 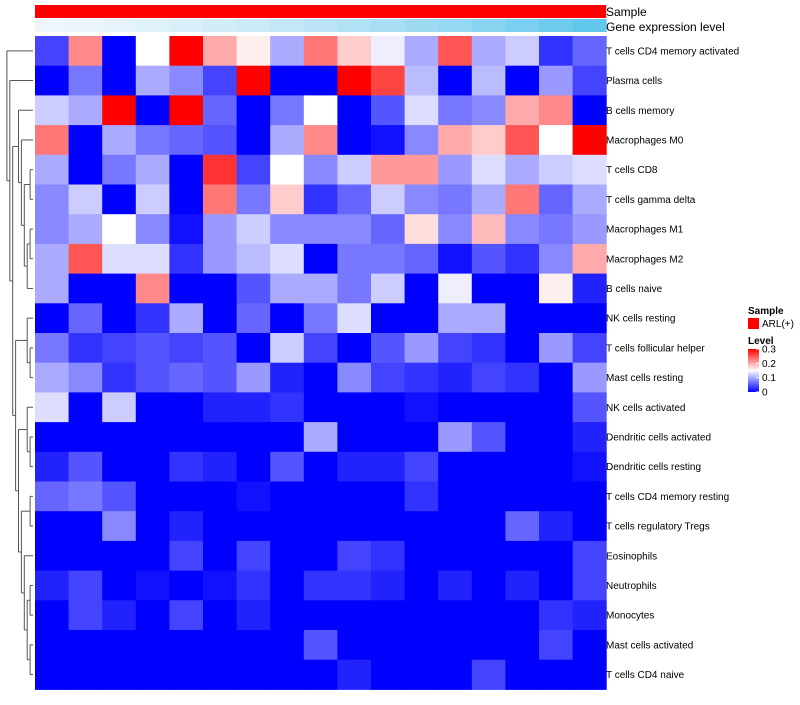 I want to click on row-label: Neutrophils, so click(x=631, y=586).